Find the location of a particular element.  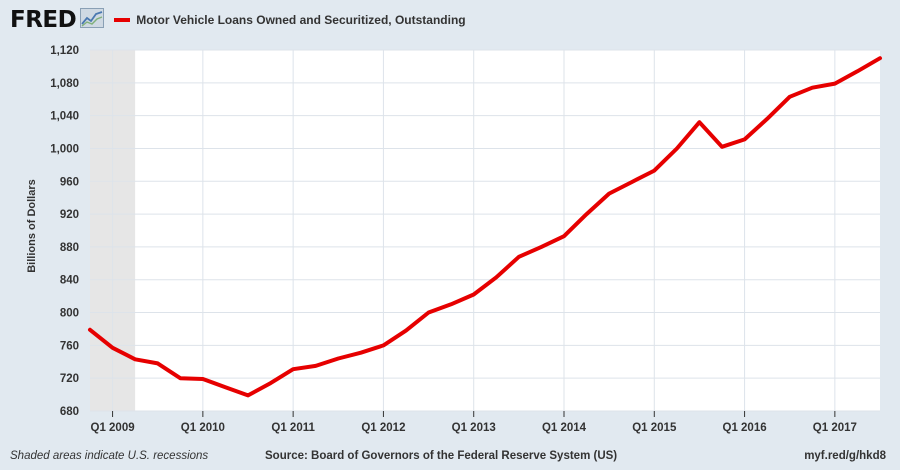

x-tick-label: Q1 2015 is located at coordinates (654, 428).